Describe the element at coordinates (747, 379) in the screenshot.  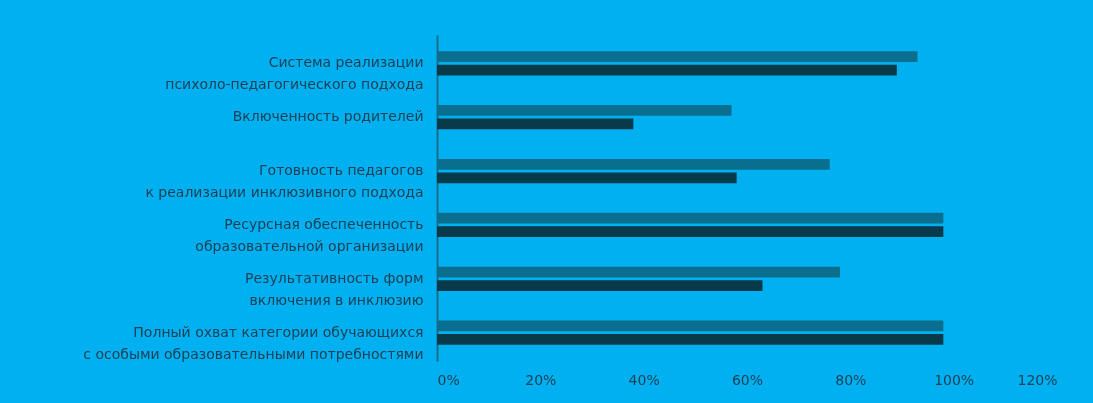
I see `x-tick-label: 60%` at that location.